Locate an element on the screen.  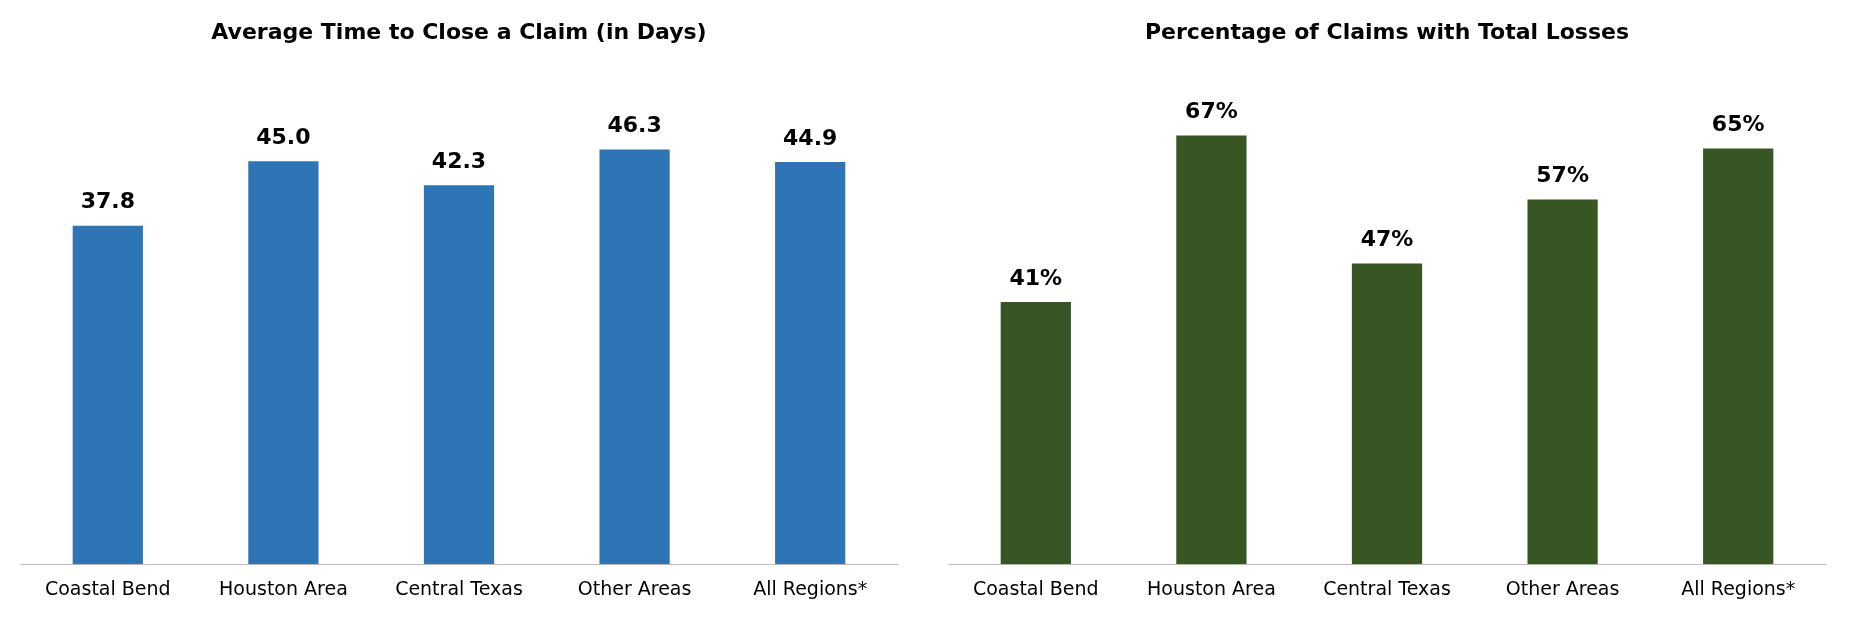
data-label: 46.3 is located at coordinates (634, 125).